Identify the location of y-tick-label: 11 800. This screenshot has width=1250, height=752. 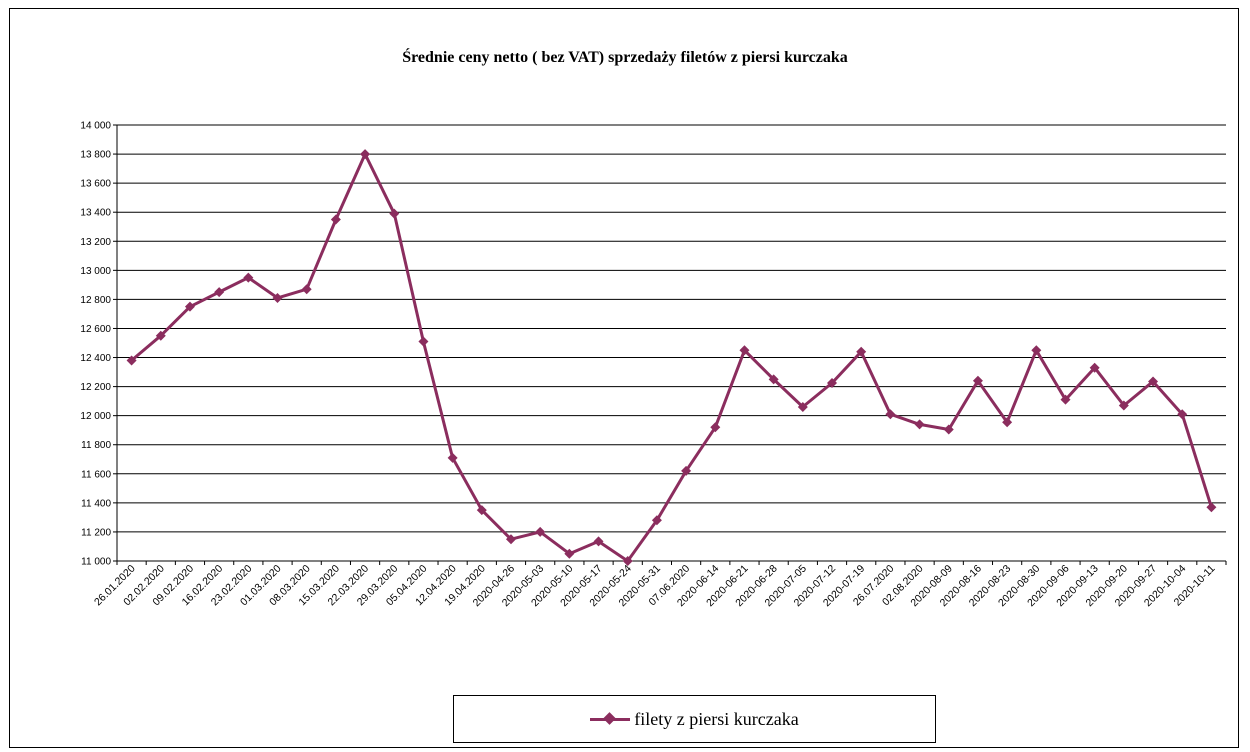
(96, 445).